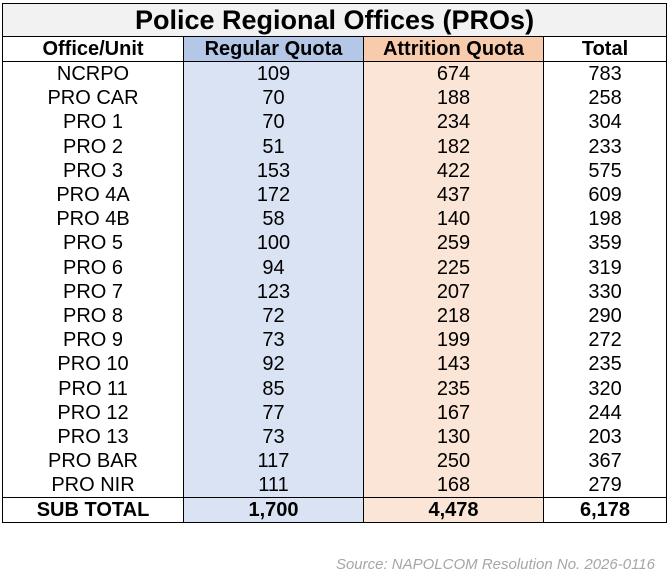  I want to click on table-row: PRO 4A 172 437 609, so click(335, 195).